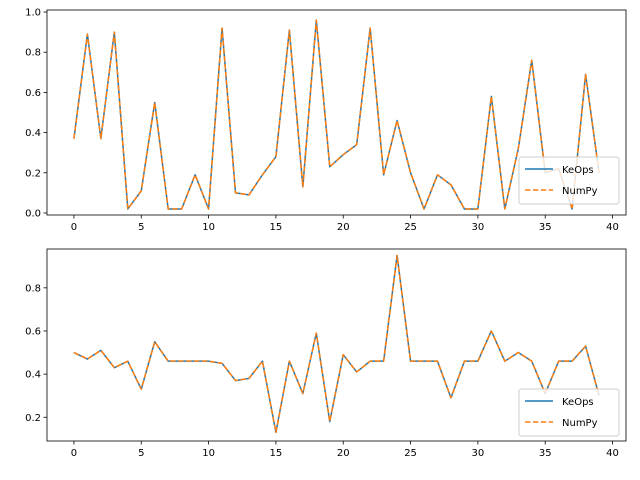 The width and height of the screenshot is (640, 480). Describe the element at coordinates (33, 213) in the screenshot. I see `y-tick-label: 0.0` at that location.